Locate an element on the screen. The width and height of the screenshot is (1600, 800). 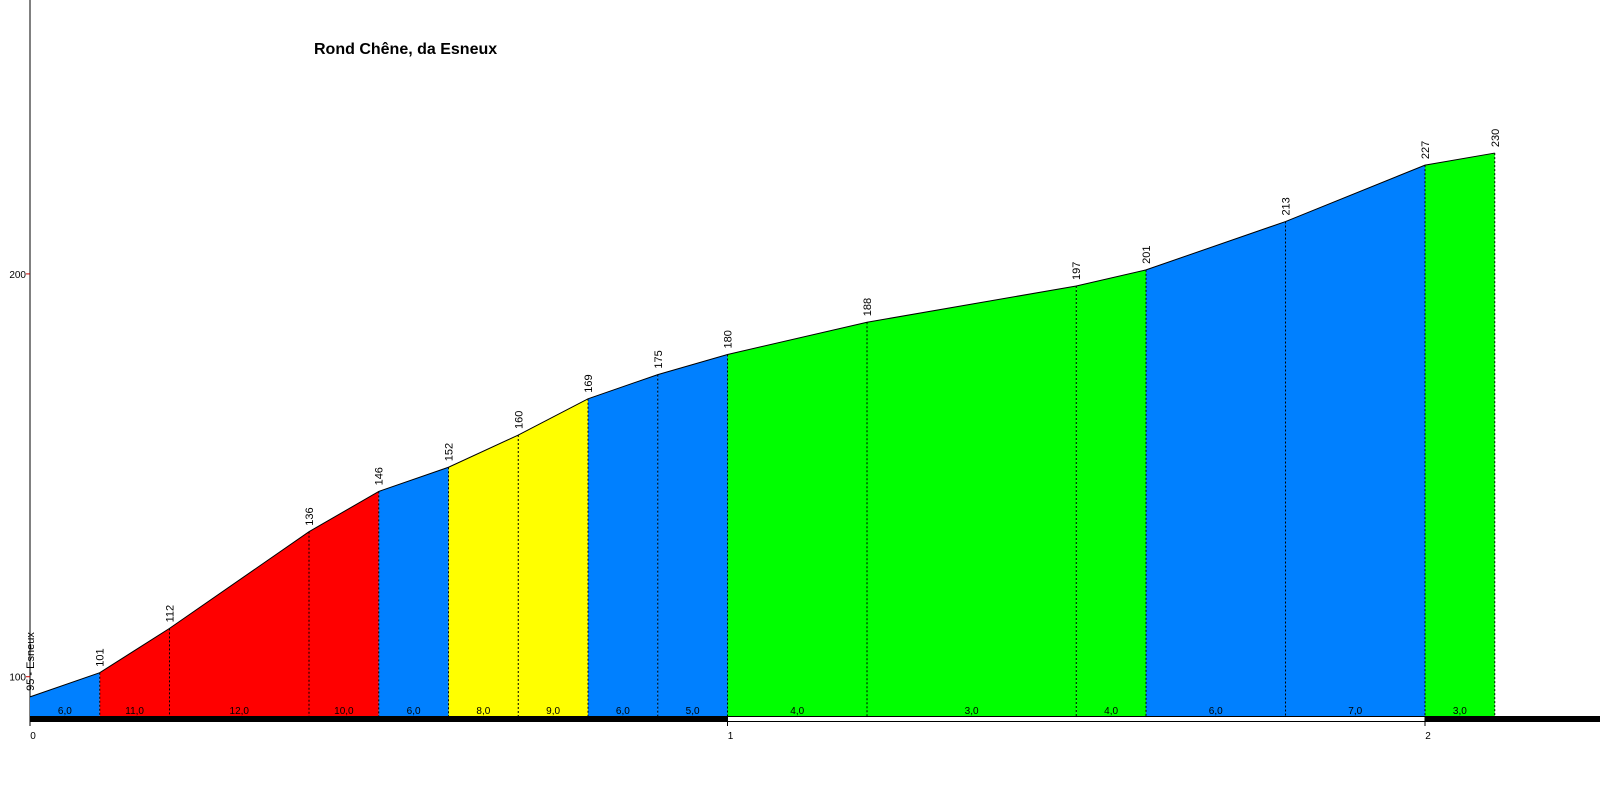
gradient-label: 7,0 is located at coordinates (1355, 711).